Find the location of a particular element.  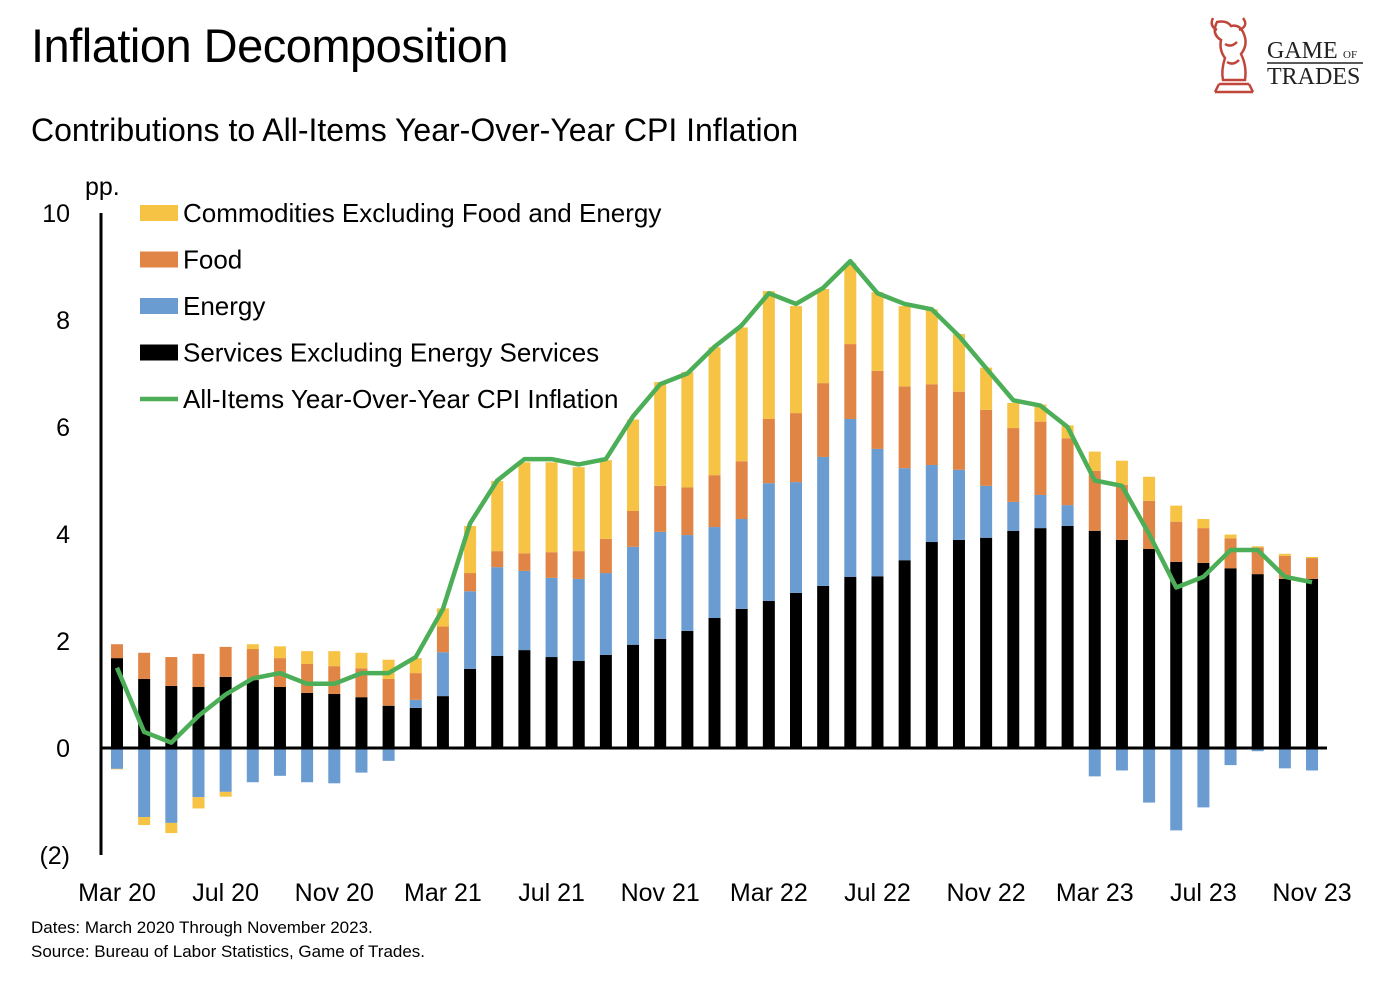

y-tick-label: 2 is located at coordinates (63, 642).